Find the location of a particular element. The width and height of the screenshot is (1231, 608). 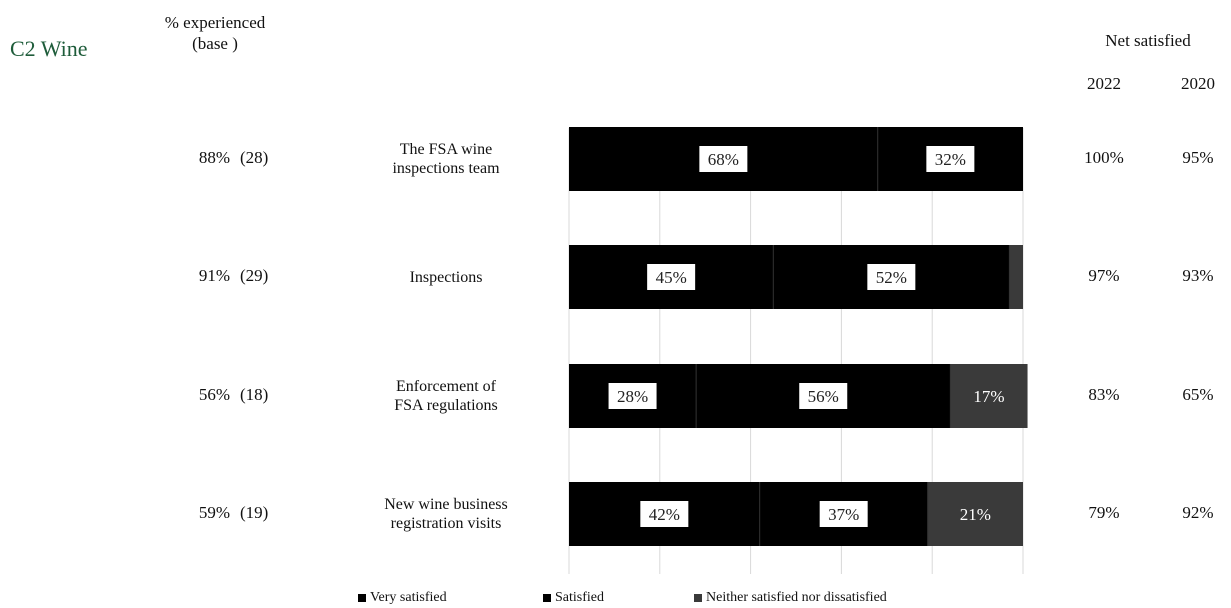

data-label-text: 21% is located at coordinates (975, 514).